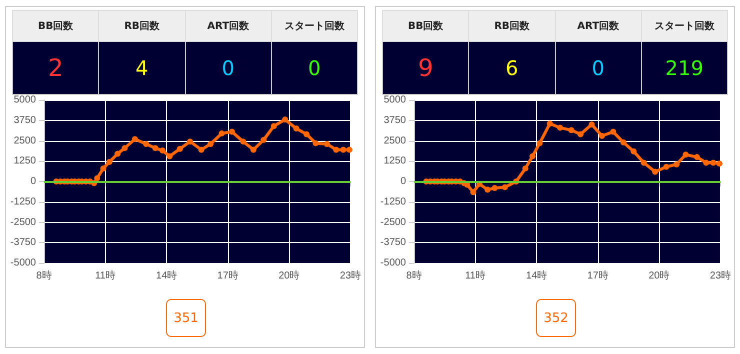 The image size is (740, 354). I want to click on data-label: 6, so click(511, 68).